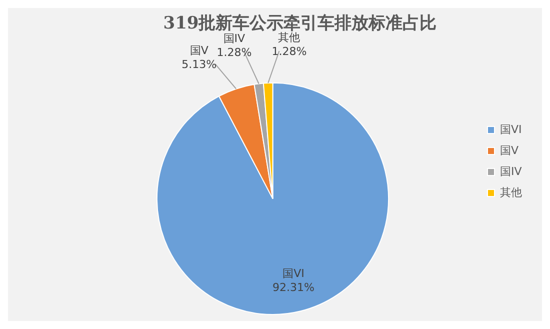  Describe the element at coordinates (289, 37) in the screenshot. I see `slice-label: 其他` at that location.